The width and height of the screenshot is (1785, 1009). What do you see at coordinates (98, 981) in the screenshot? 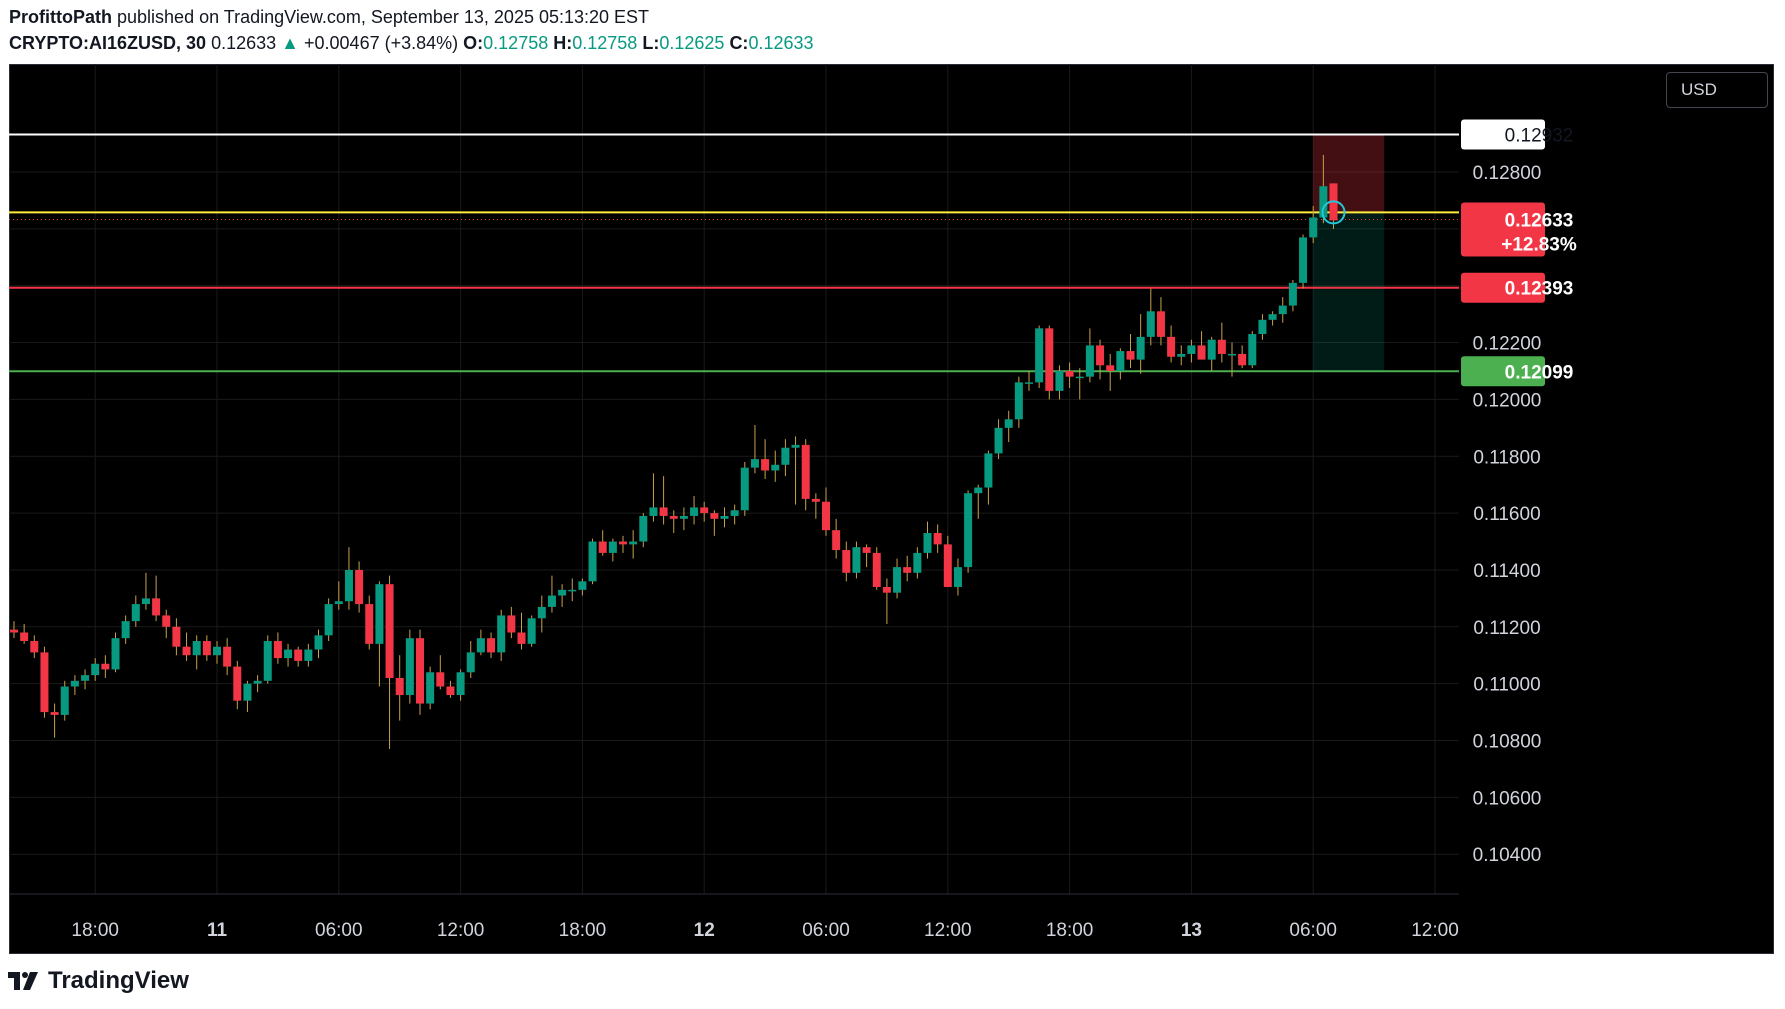
I see `tradingview-brand: TradingView` at bounding box center [98, 981].